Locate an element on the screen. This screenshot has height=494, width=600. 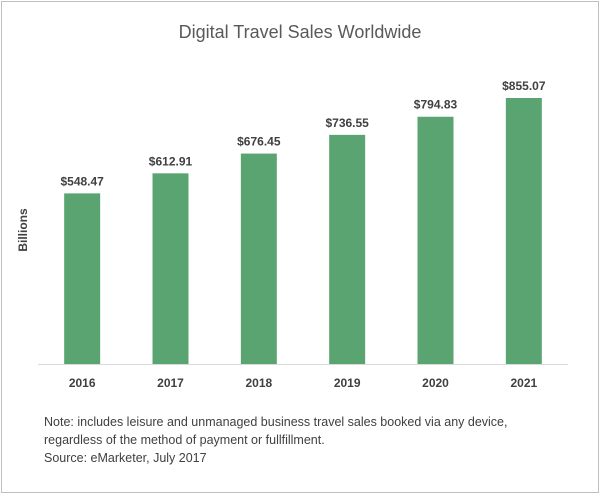
bar-2017 is located at coordinates (170, 268).